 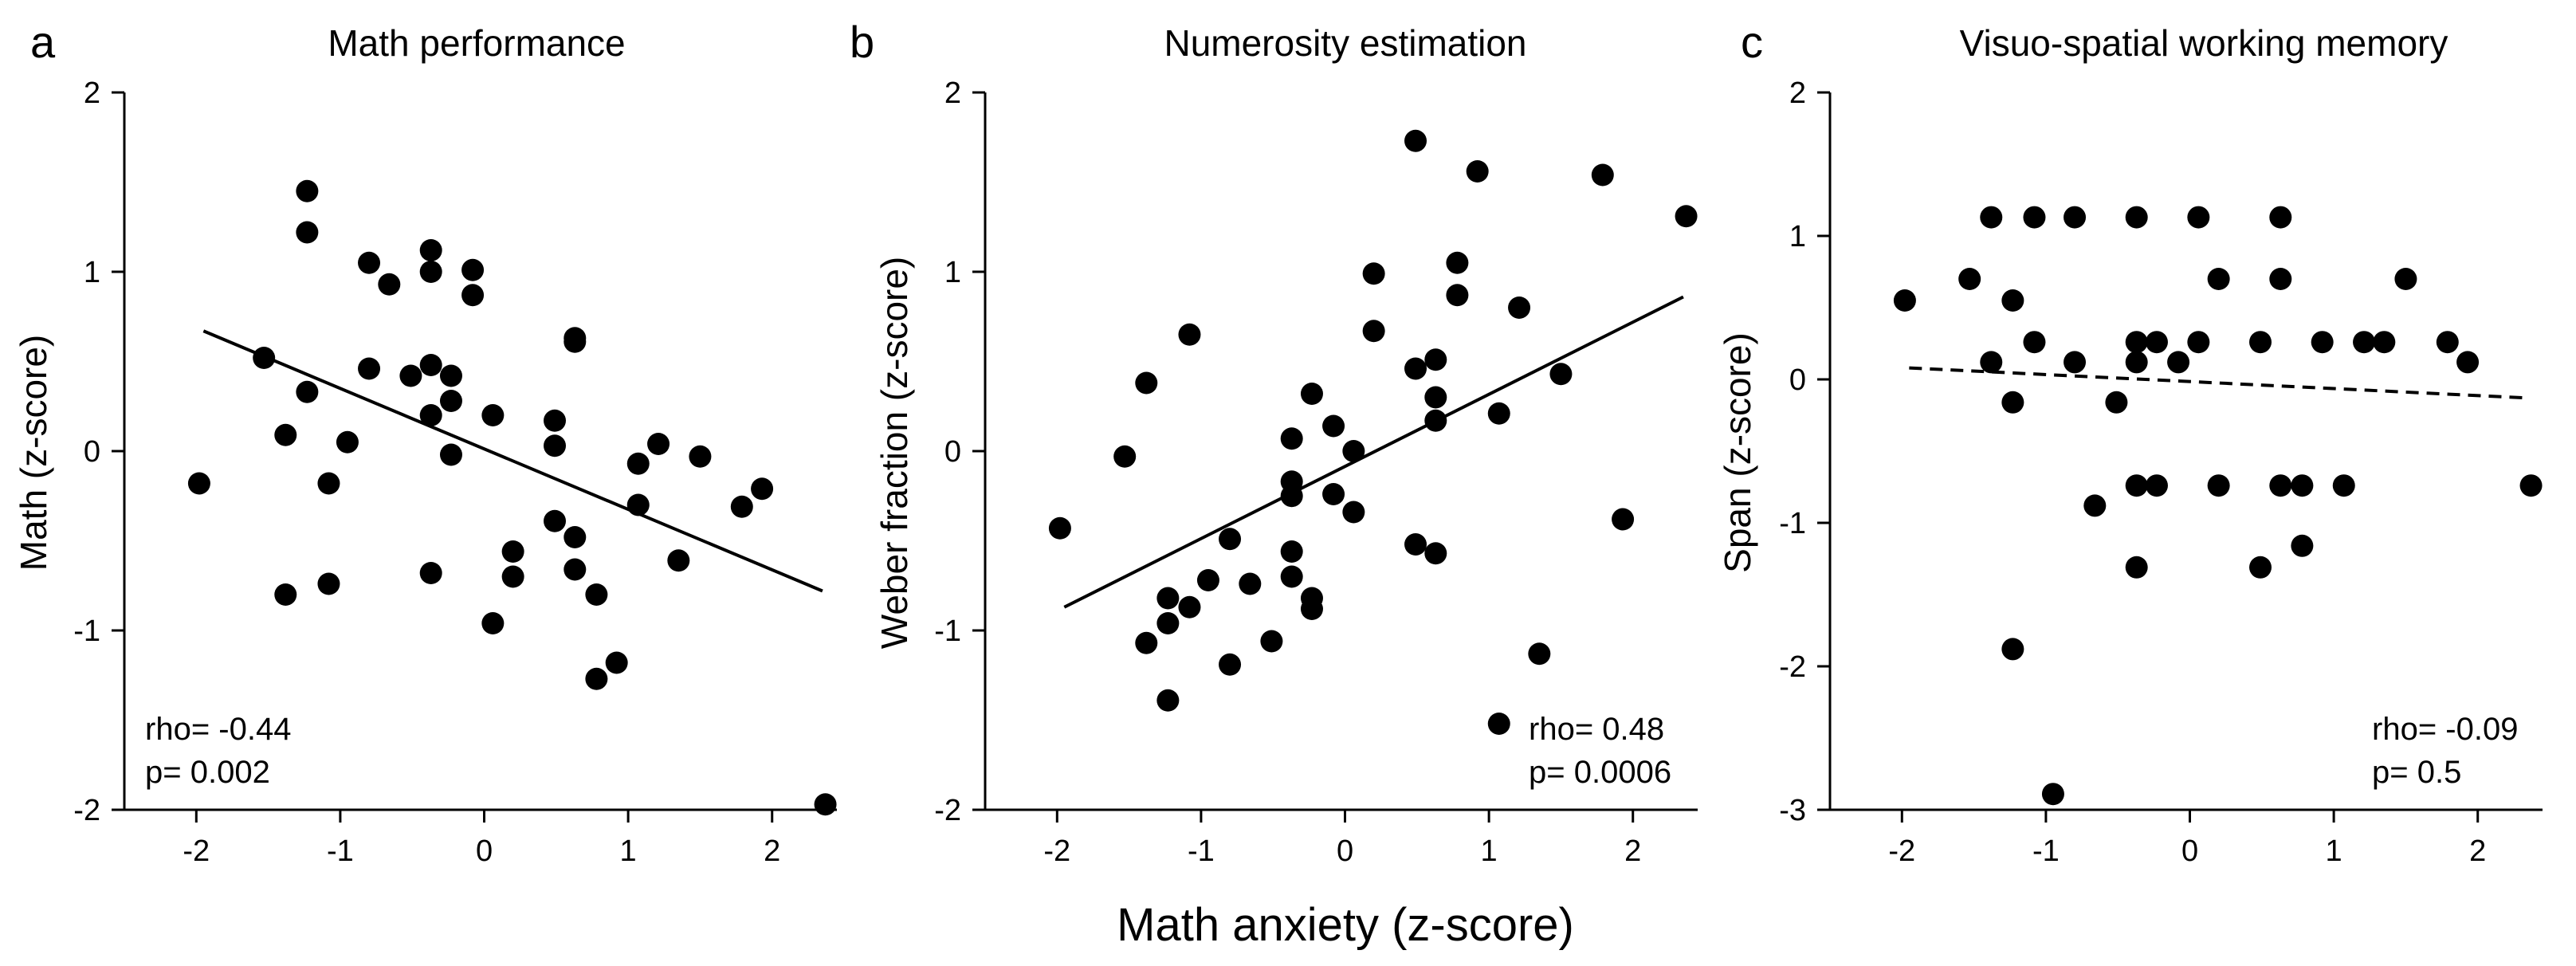 I want to click on panel-c-y-tick-label: 2, so click(x=1797, y=93).